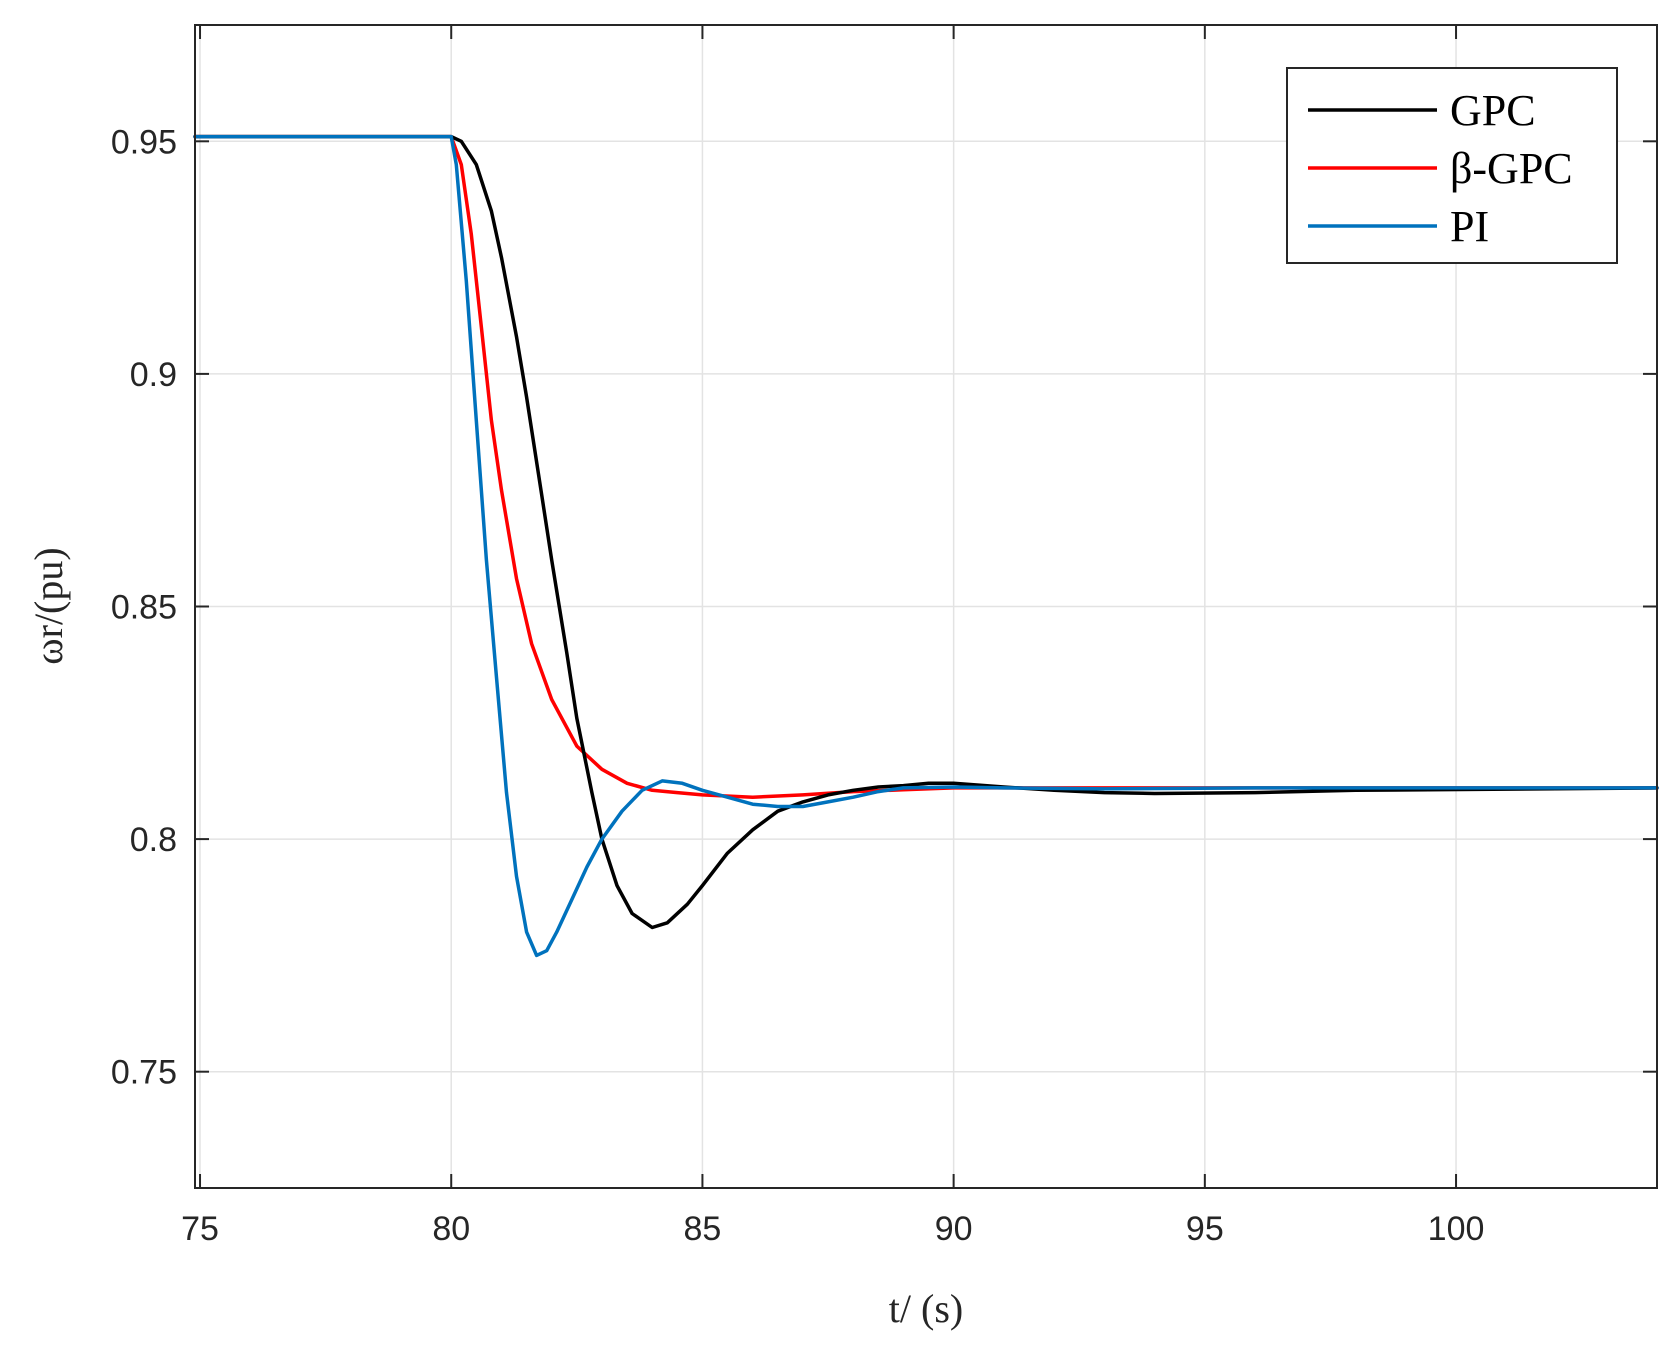 The image size is (1679, 1346). I want to click on legend-label-pi: PI, so click(1469, 226).